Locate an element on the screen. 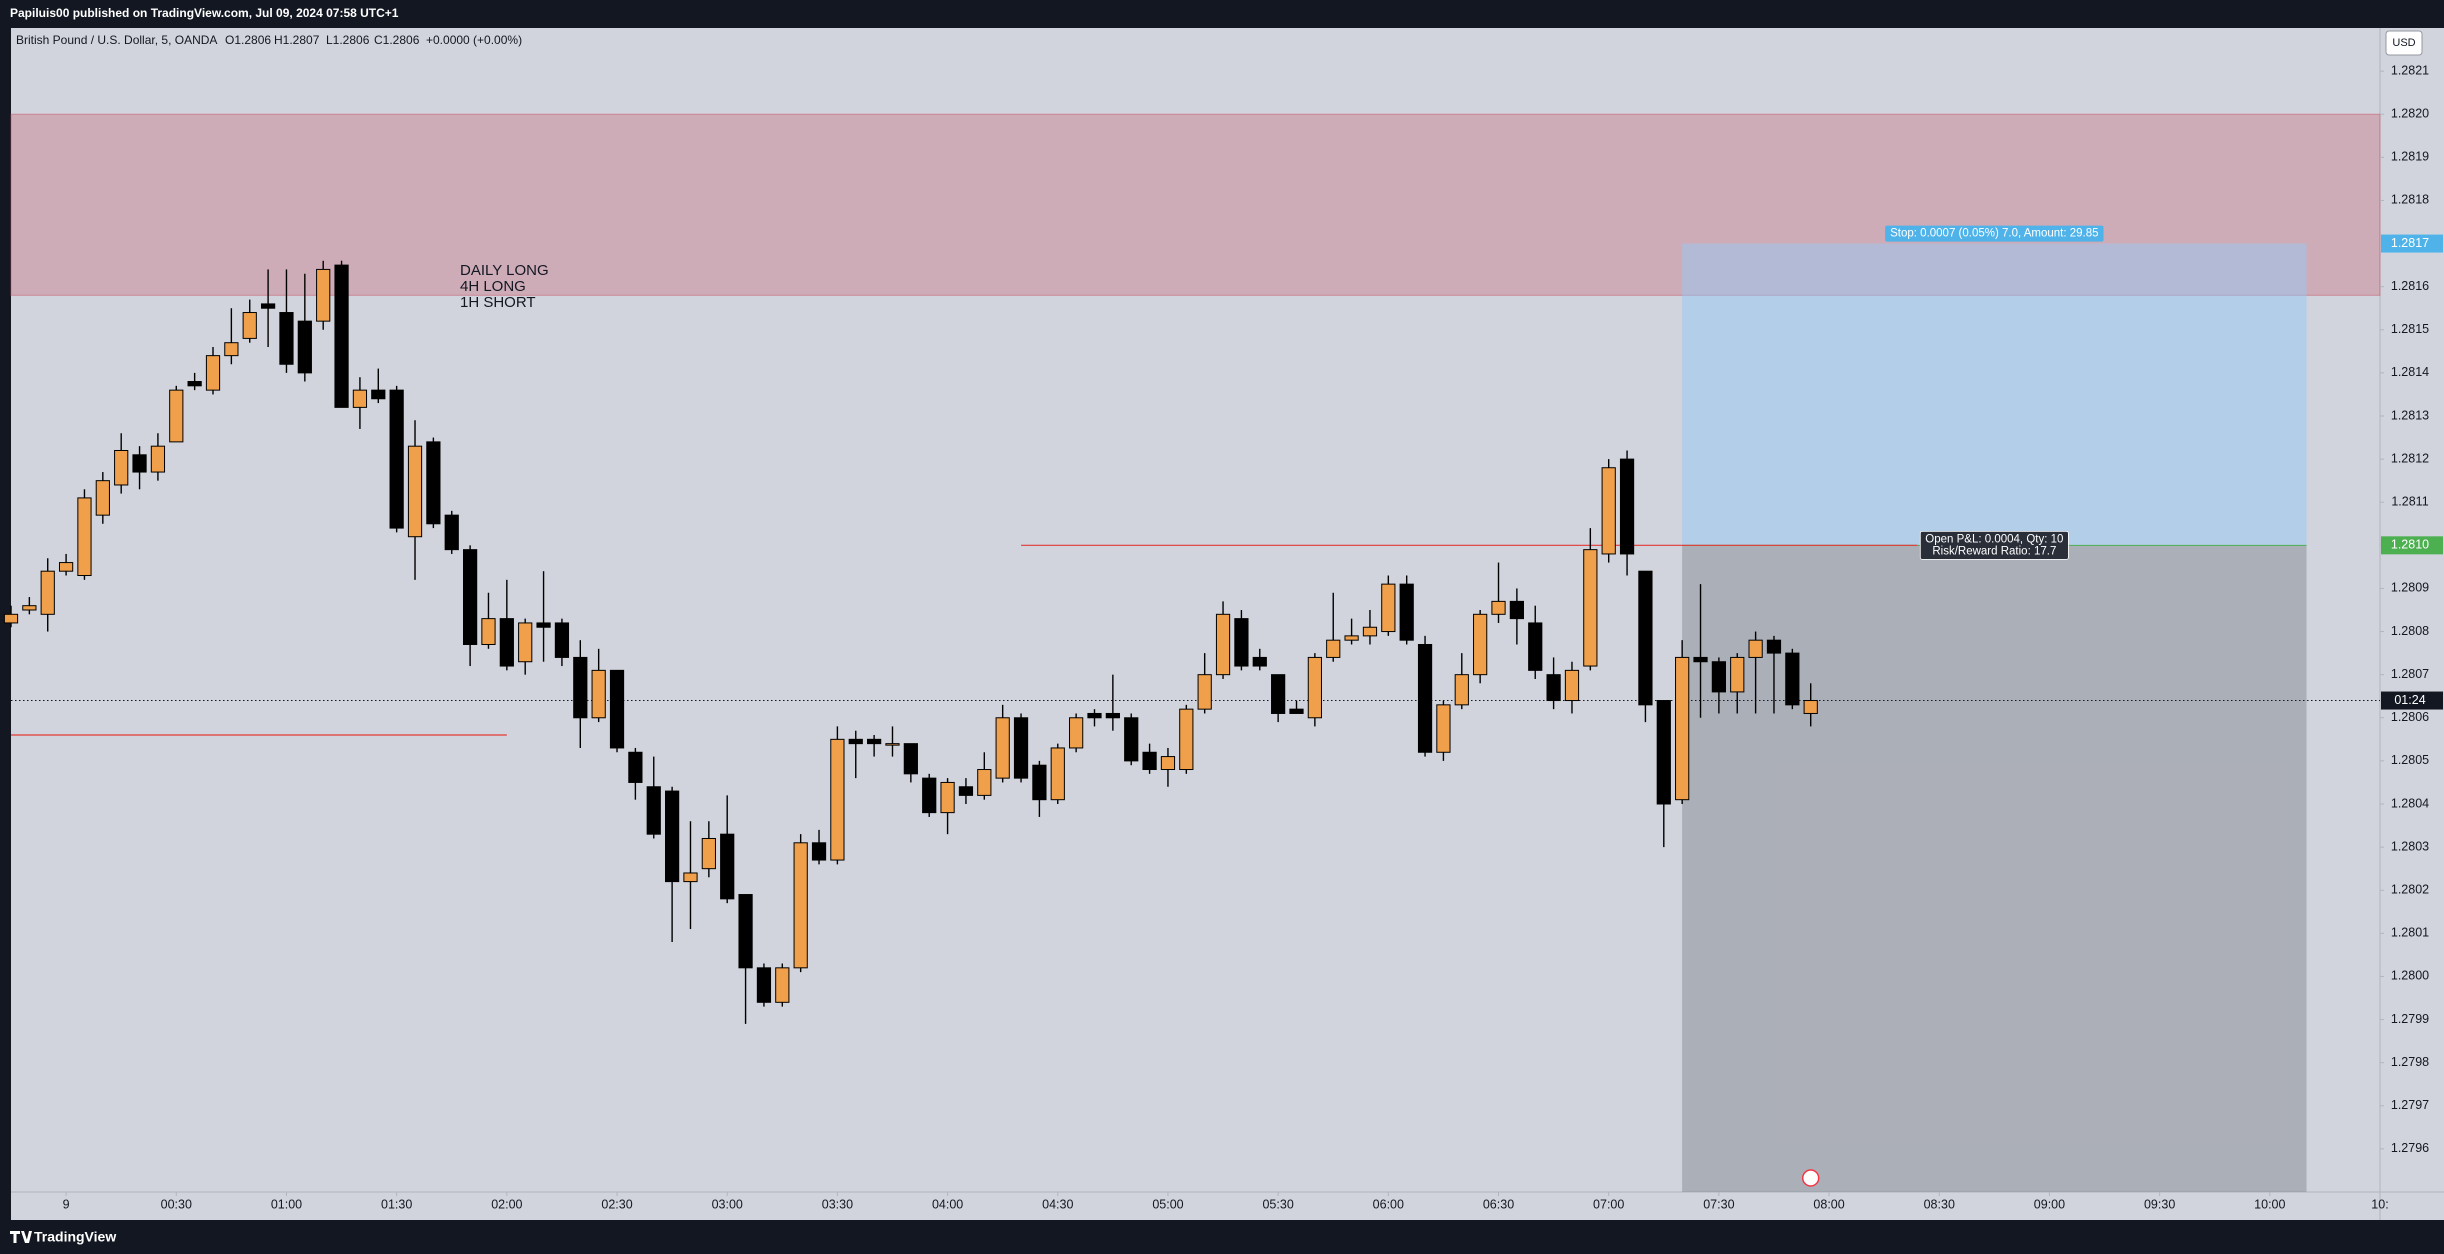  x-tick-label: 00:30 is located at coordinates (176, 1204).